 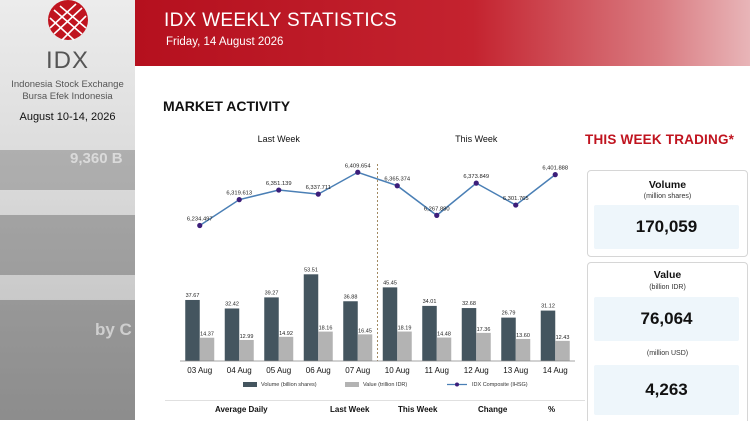 I want to click on volume-value: 170,059, so click(x=666, y=226).